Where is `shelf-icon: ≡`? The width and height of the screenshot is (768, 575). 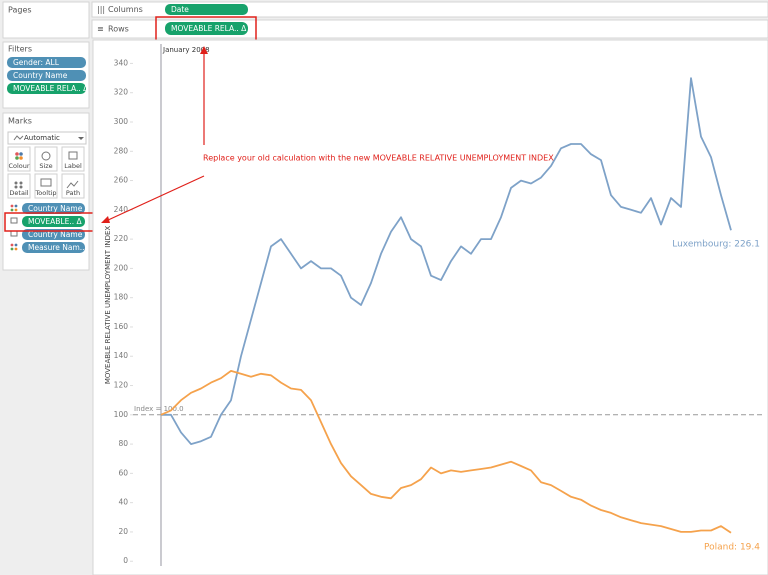 shelf-icon: ≡ is located at coordinates (100, 29).